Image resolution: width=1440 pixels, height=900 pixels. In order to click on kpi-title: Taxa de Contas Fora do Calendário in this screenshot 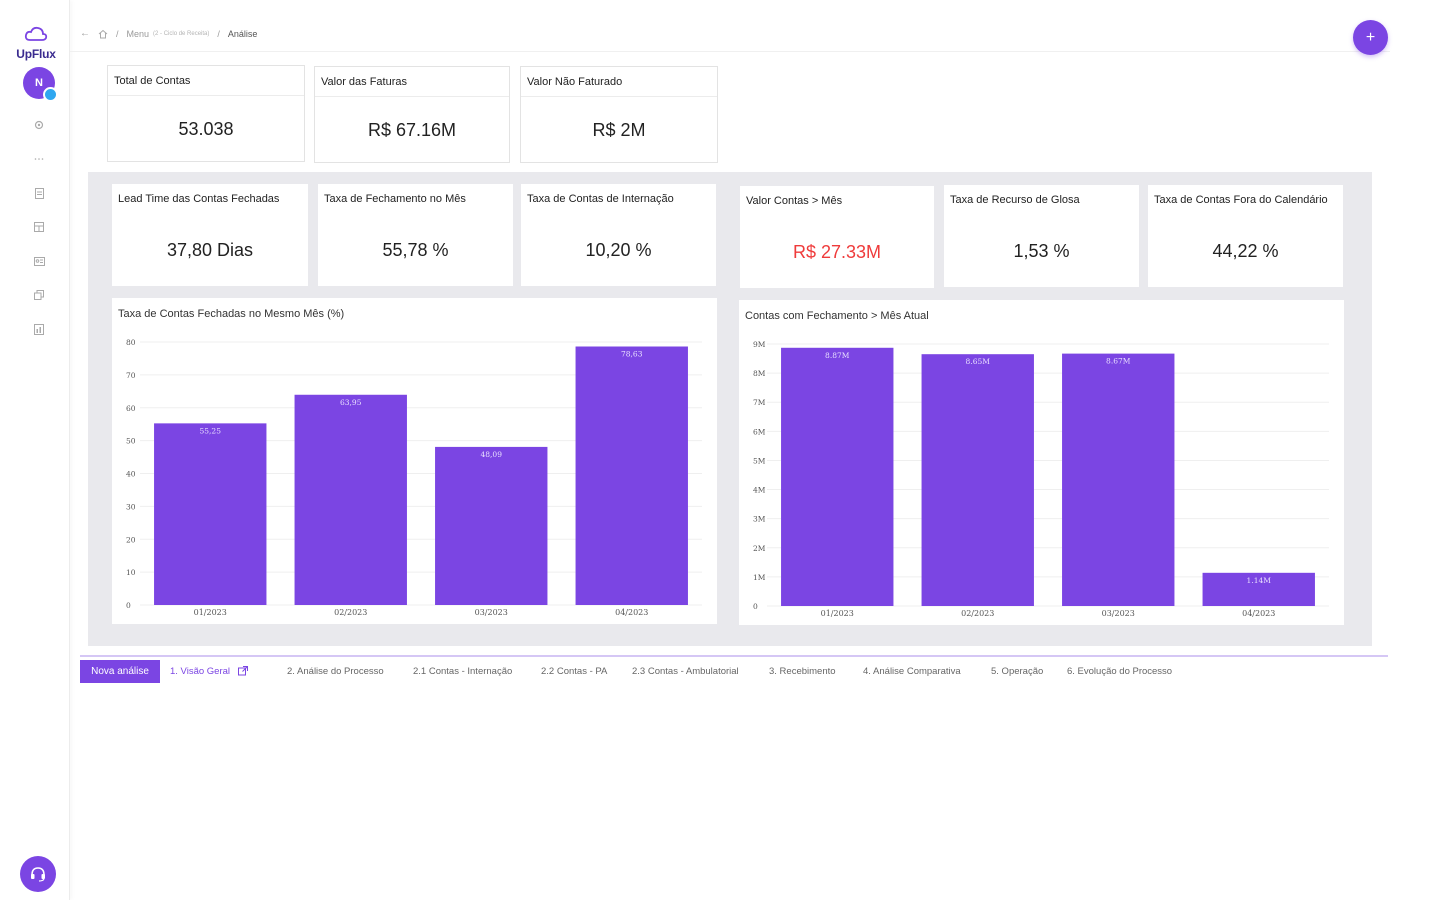, I will do `click(1241, 200)`.